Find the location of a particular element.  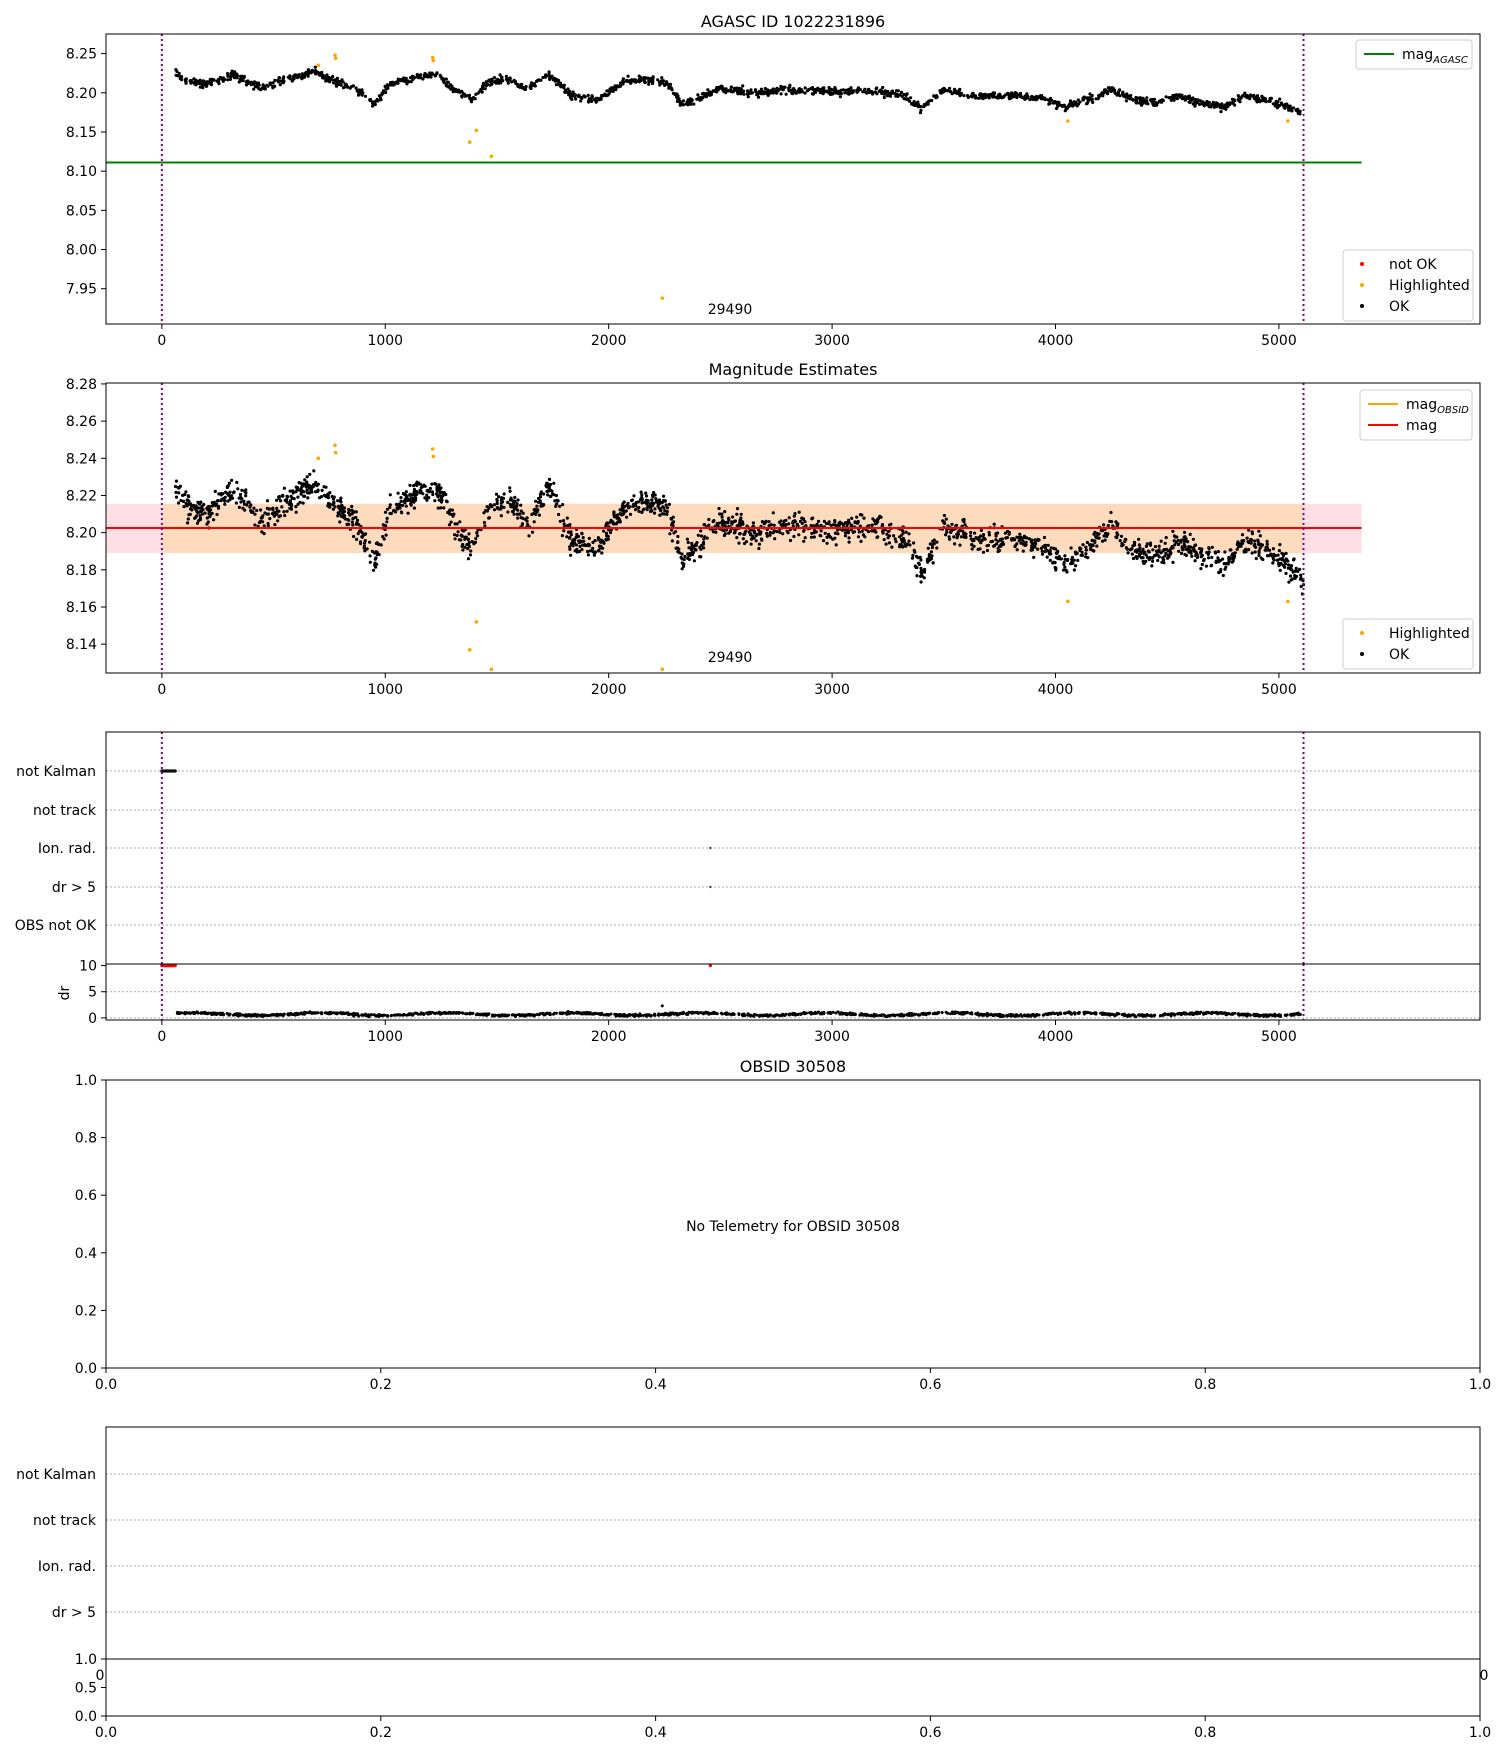

highlighted-point is located at coordinates (335, 452).